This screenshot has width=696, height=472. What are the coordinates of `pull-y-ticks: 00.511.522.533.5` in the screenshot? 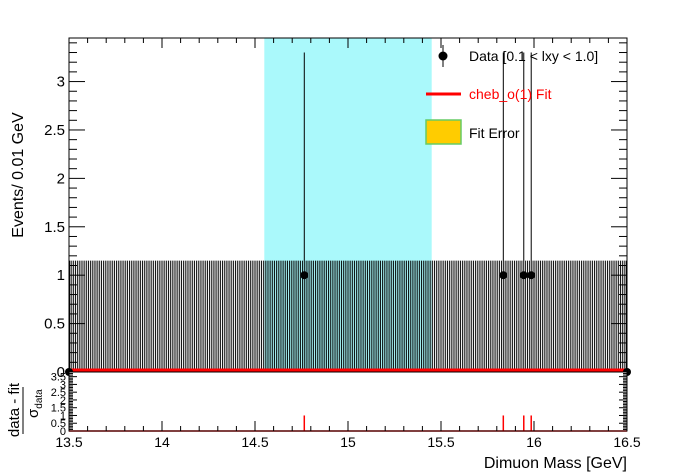 It's located at (339, 405).